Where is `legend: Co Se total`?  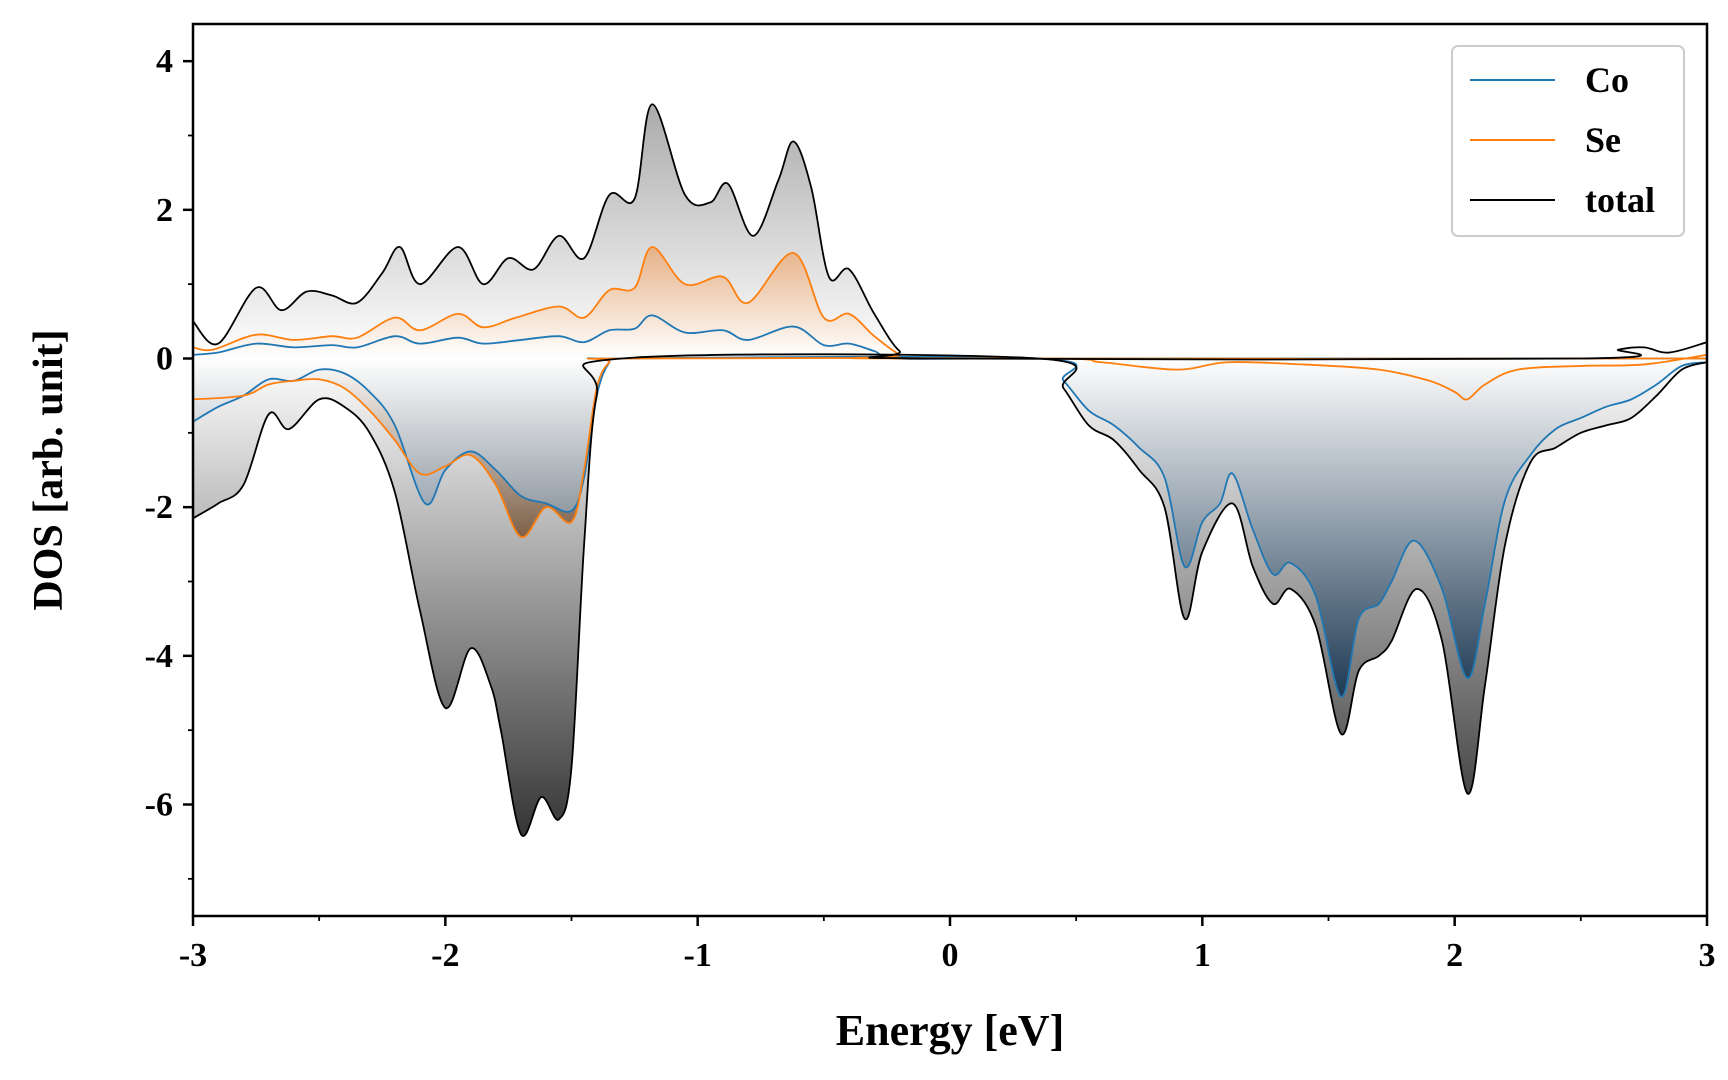
legend: Co Se total is located at coordinates (1568, 141).